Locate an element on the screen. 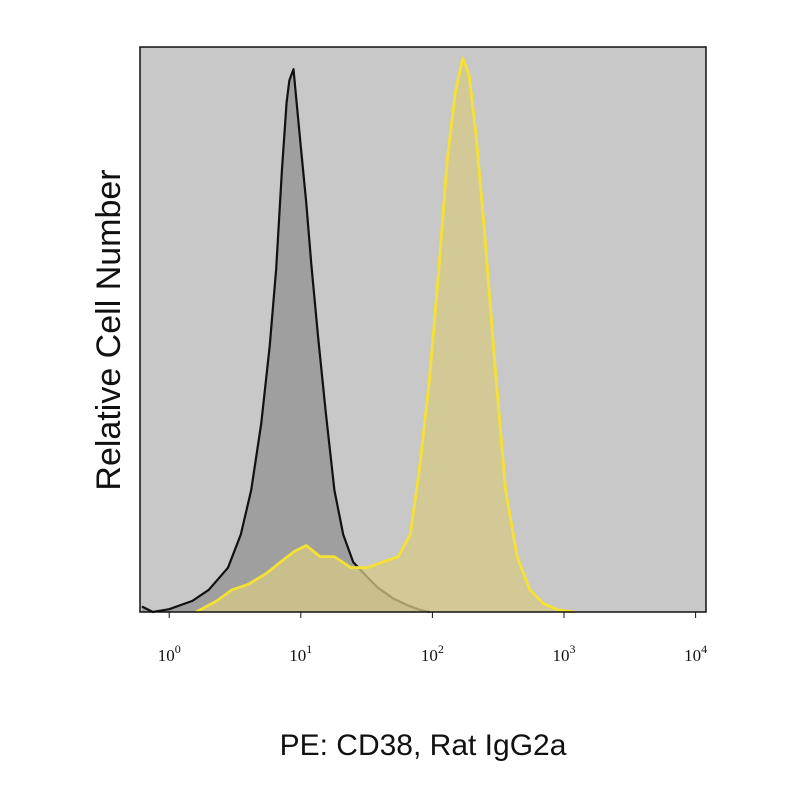 The image size is (800, 800). x-tick-label: 10³ is located at coordinates (564, 653).